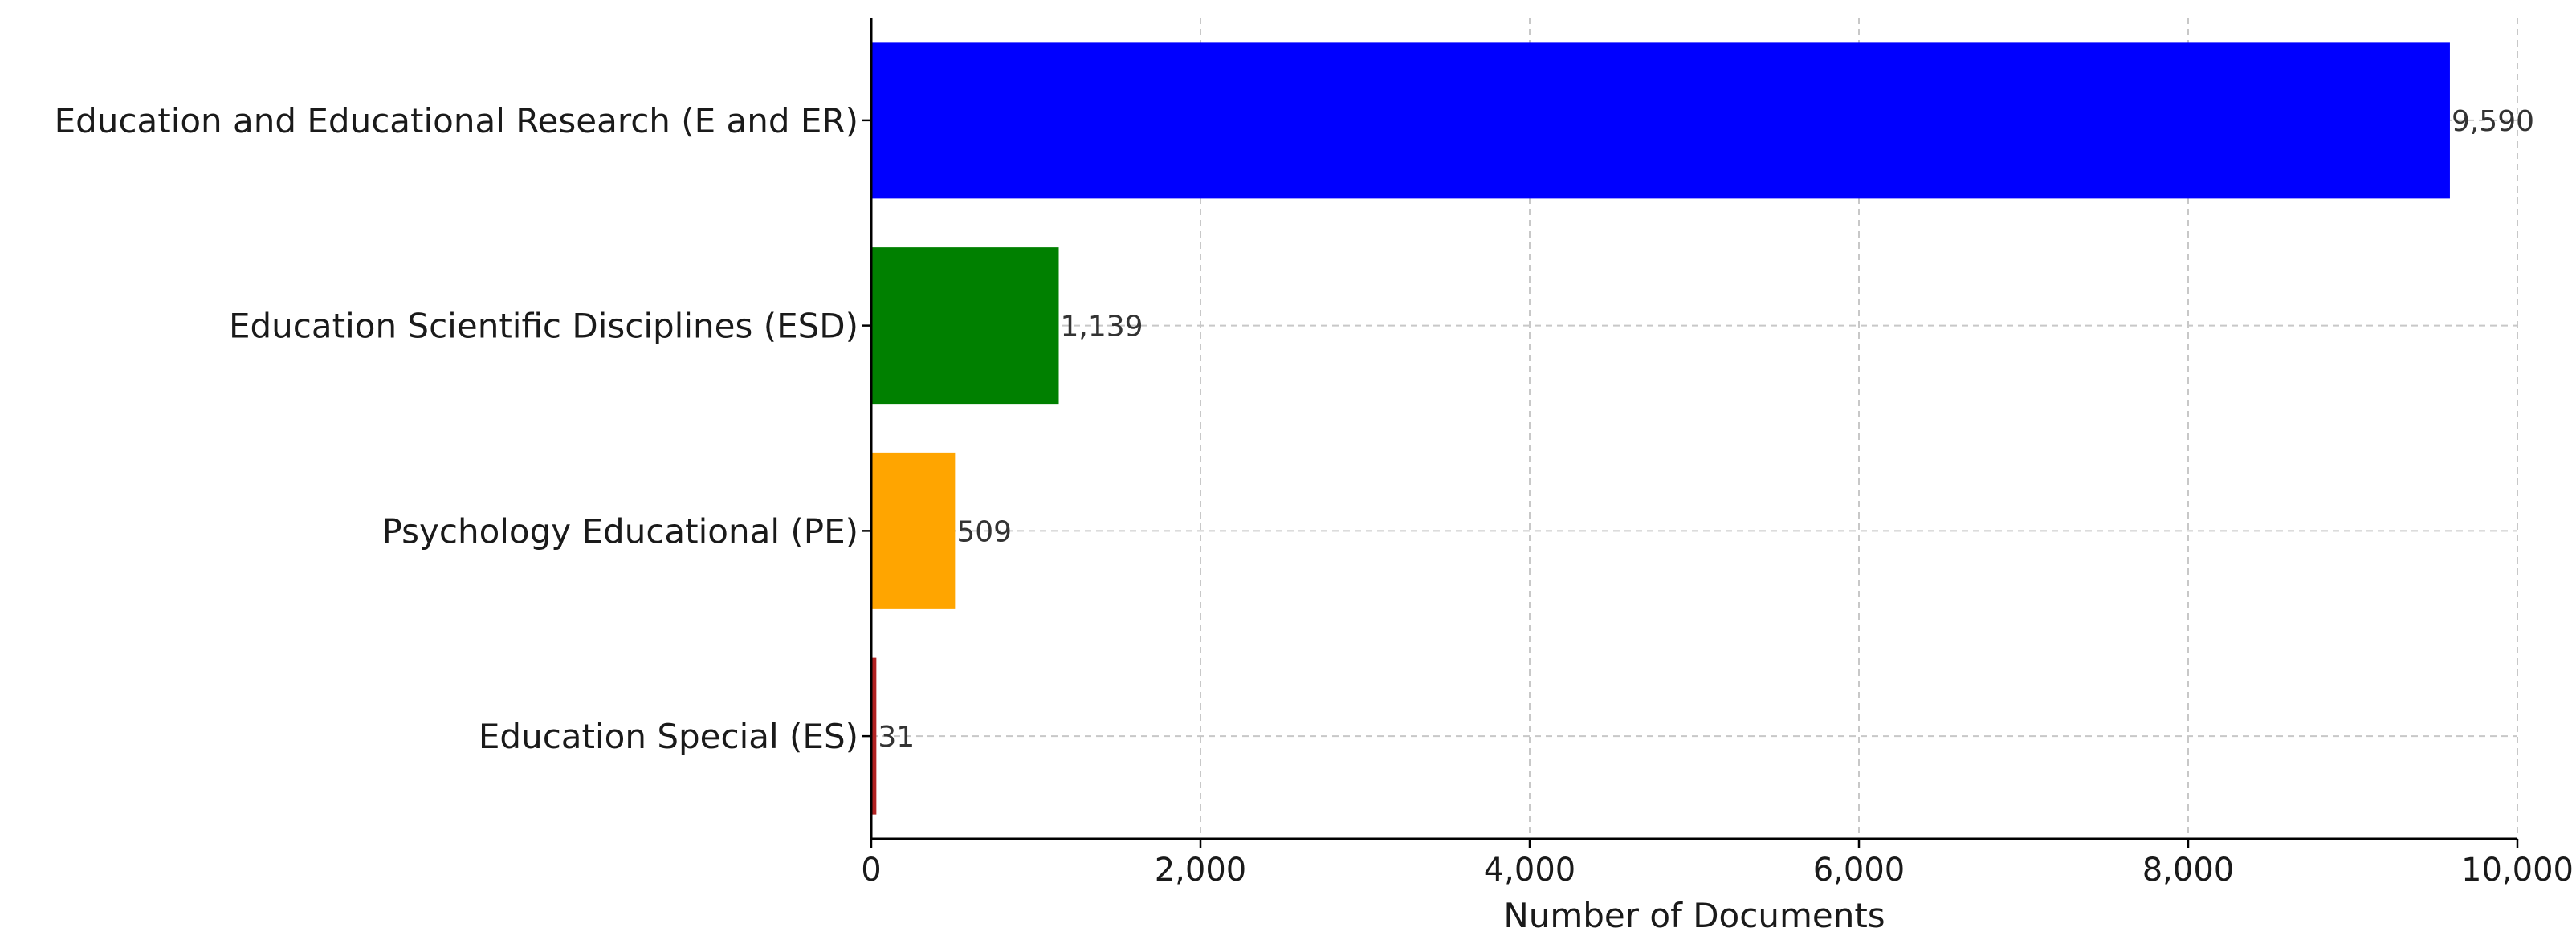 This screenshot has height=948, width=2576. Describe the element at coordinates (1530, 870) in the screenshot. I see `x-tick-label: 4,000` at that location.